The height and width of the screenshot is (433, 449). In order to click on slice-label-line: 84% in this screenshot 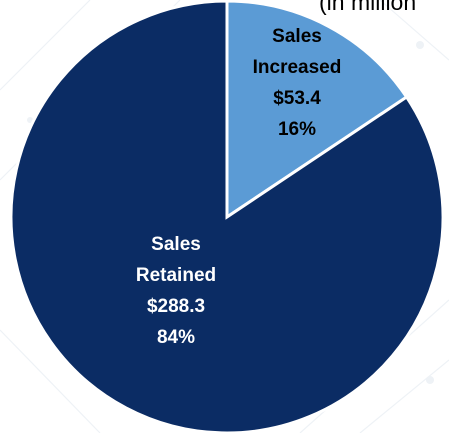, I will do `click(176, 337)`.